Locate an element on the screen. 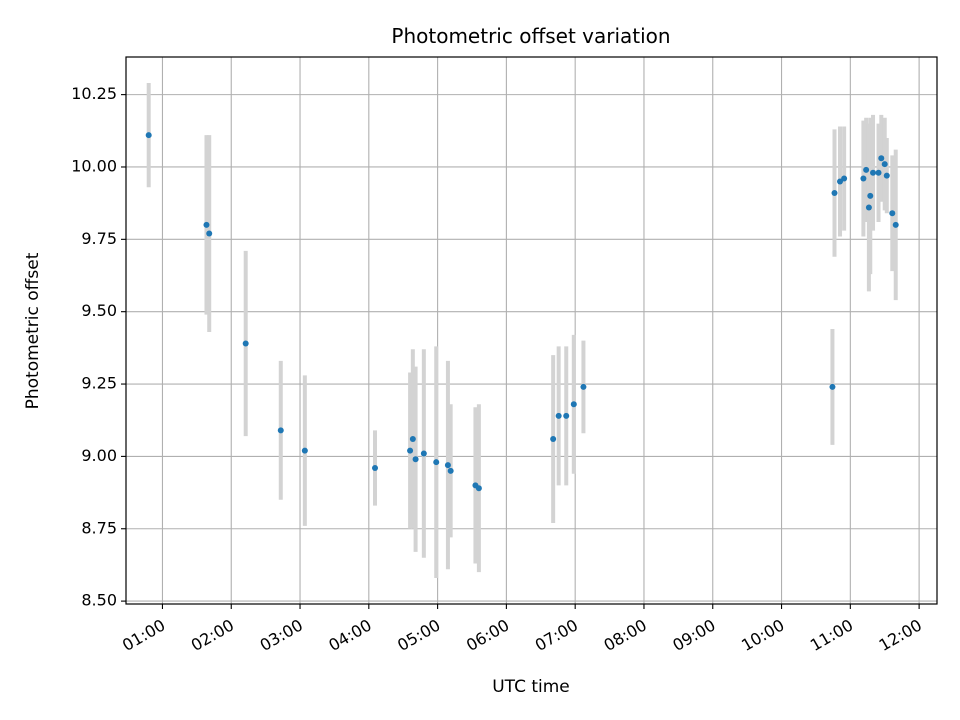 Image resolution: width=960 pixels, height=720 pixels. y-axis-ticks: 8.50 8.75 9.00 9.25 9.50 9.75 10.00 10.25 is located at coordinates (98, 347).